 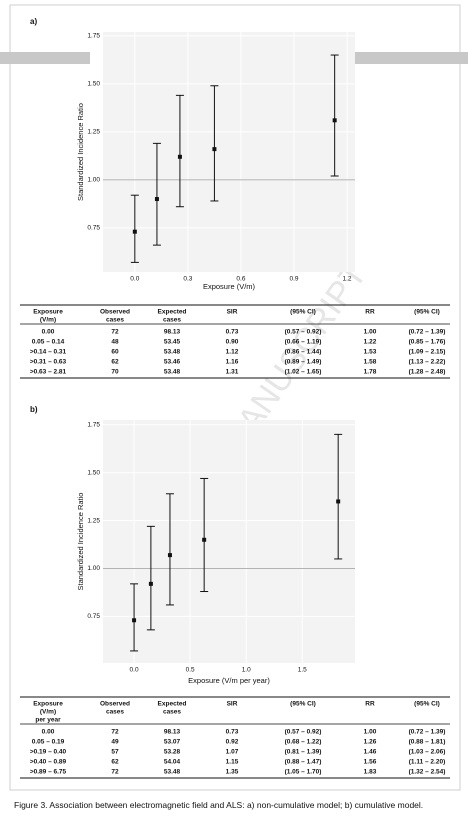 I want to click on table-cell: (0.57 – 0.92), so click(x=303, y=332).